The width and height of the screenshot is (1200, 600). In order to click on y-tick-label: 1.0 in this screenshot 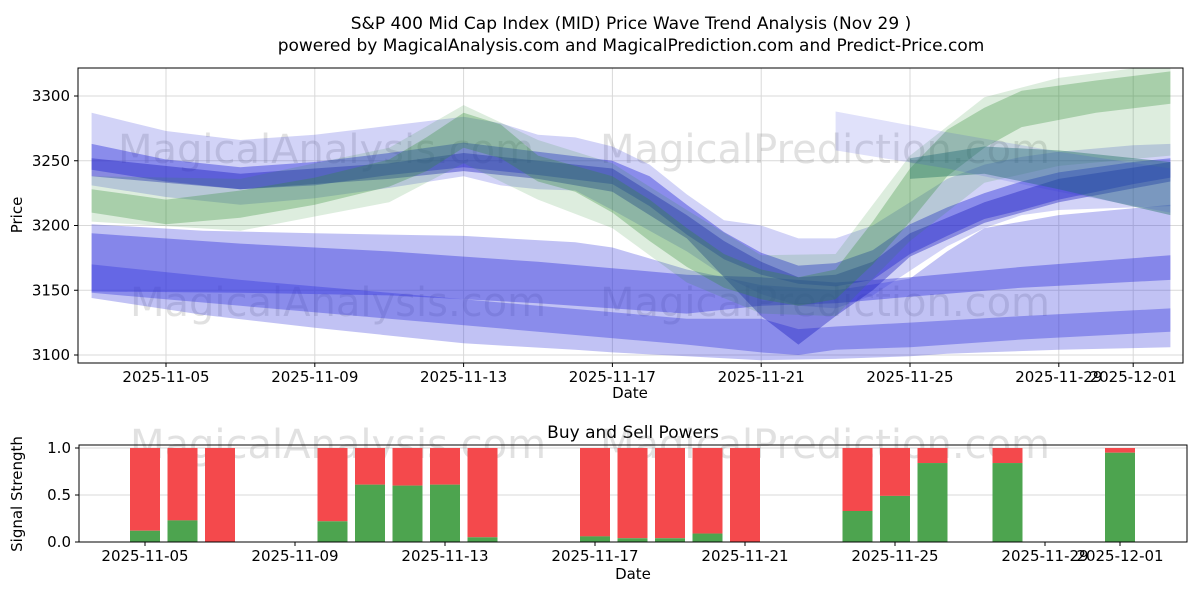, I will do `click(59, 448)`.